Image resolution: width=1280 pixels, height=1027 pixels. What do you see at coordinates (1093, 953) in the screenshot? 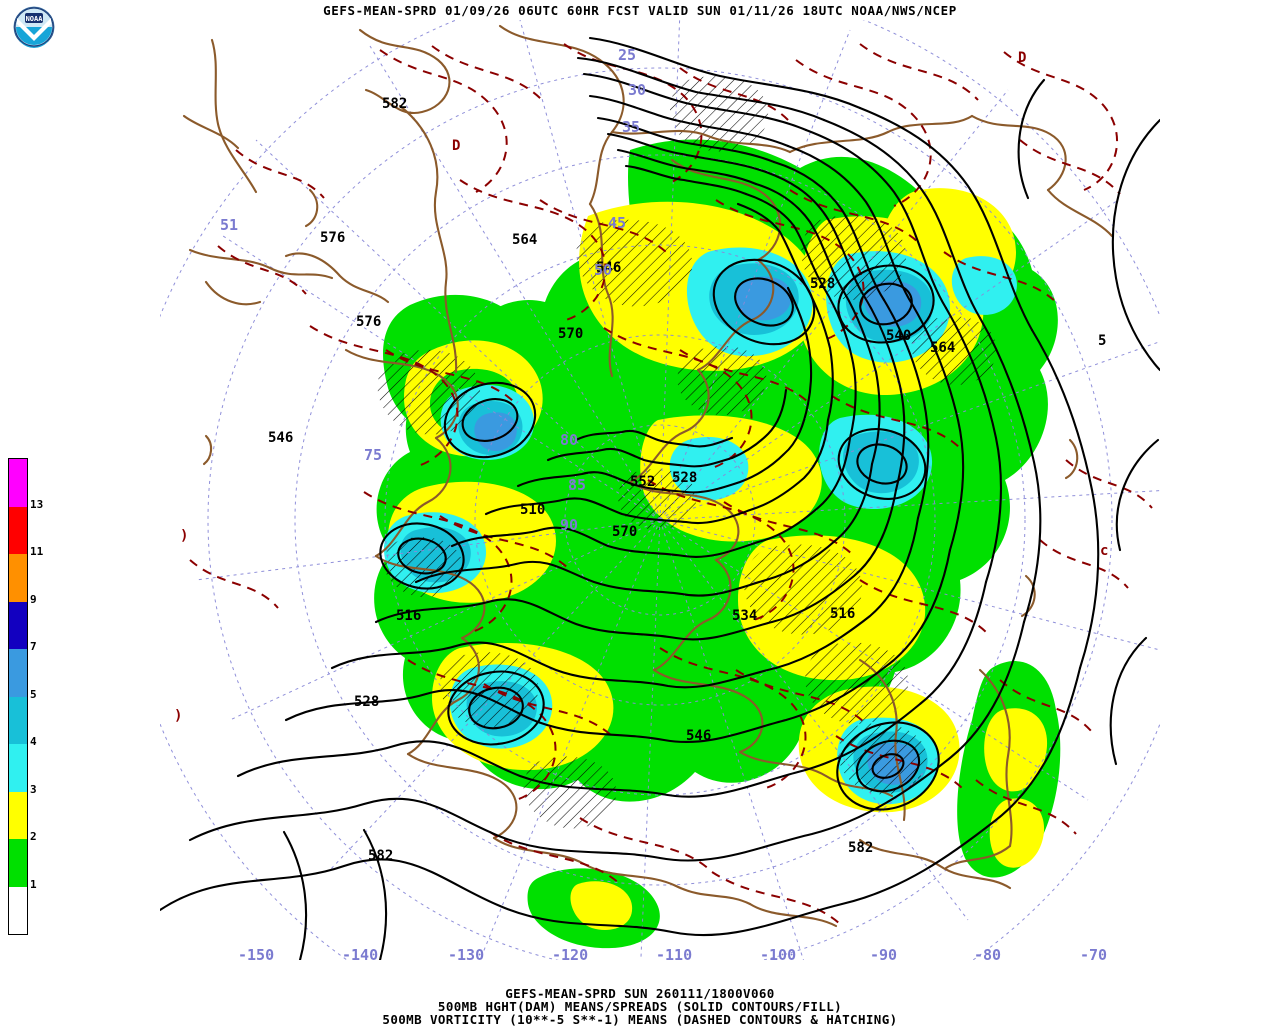
I see `svg-text: -70` at bounding box center [1093, 953].